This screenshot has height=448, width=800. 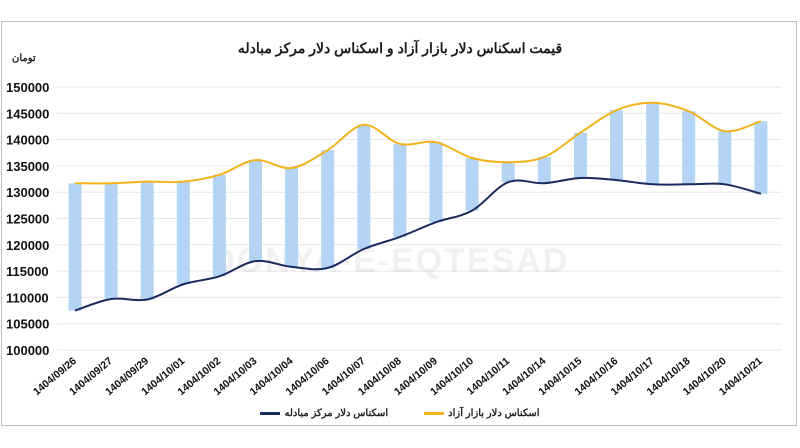 I want to click on y-tick-label: 135000, so click(x=27, y=166).